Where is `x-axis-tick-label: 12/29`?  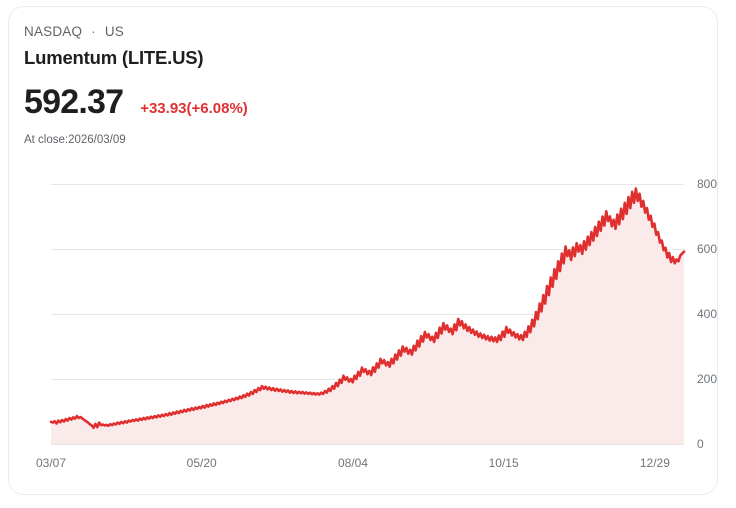
x-axis-tick-label: 12/29 is located at coordinates (655, 463).